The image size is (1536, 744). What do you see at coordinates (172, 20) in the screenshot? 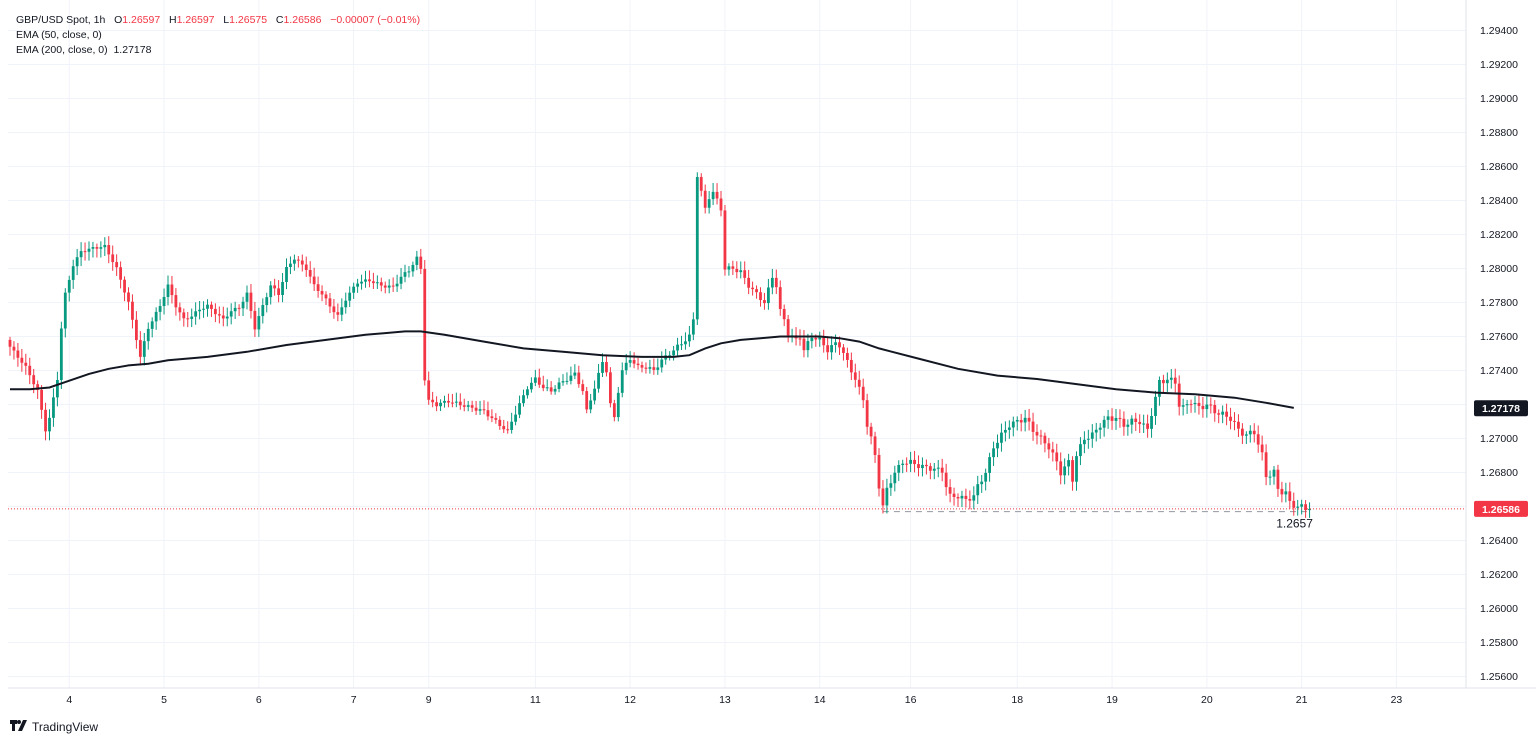
I see `legend-high-label: H` at bounding box center [172, 20].